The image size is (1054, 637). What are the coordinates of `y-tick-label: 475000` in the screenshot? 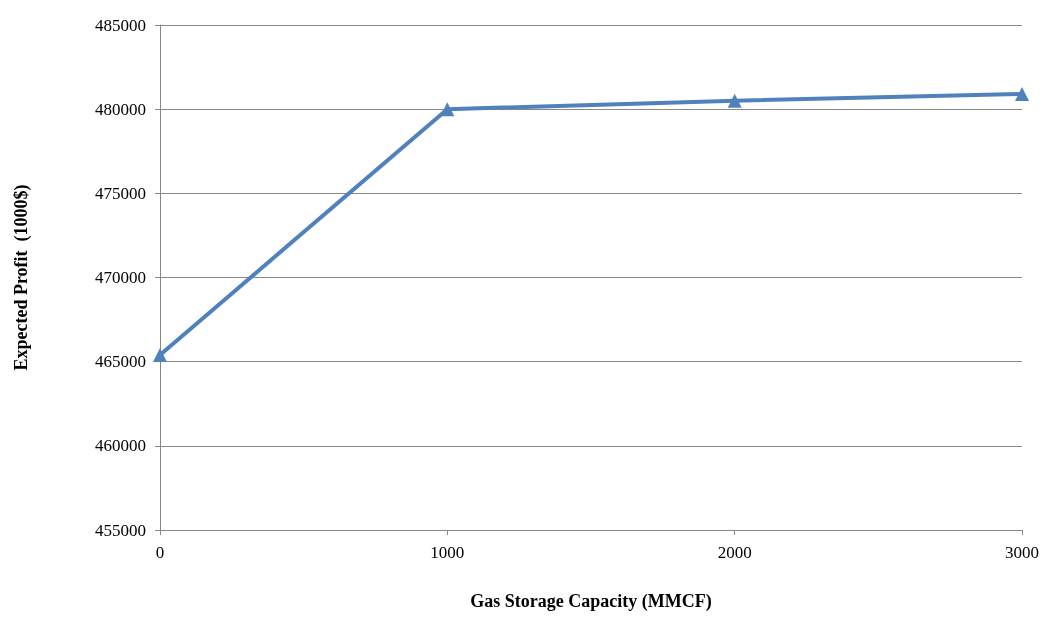 It's located at (120, 193).